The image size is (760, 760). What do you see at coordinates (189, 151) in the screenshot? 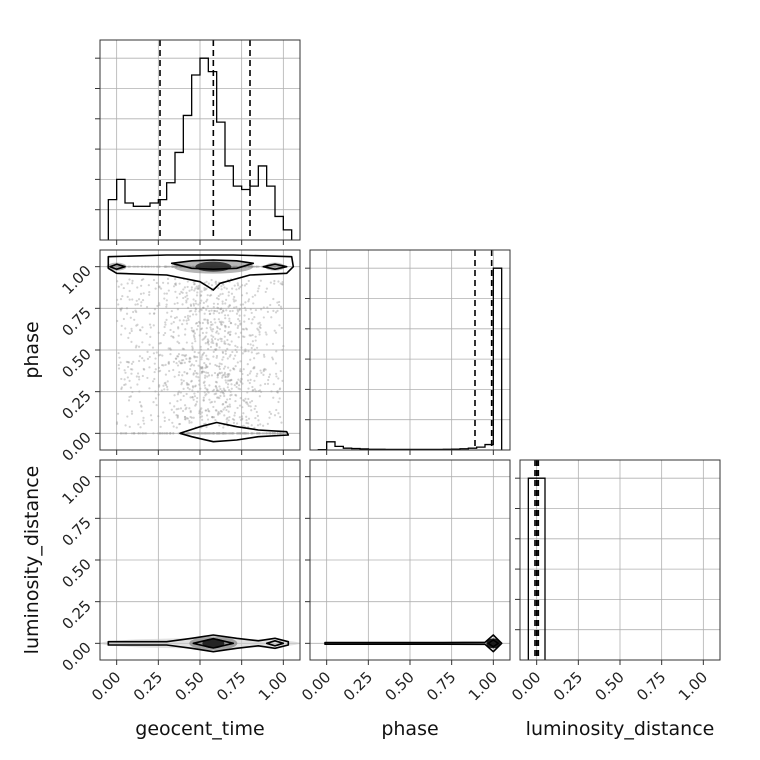
I see `axis-ticks-geocent-time-marginal` at bounding box center [189, 151].